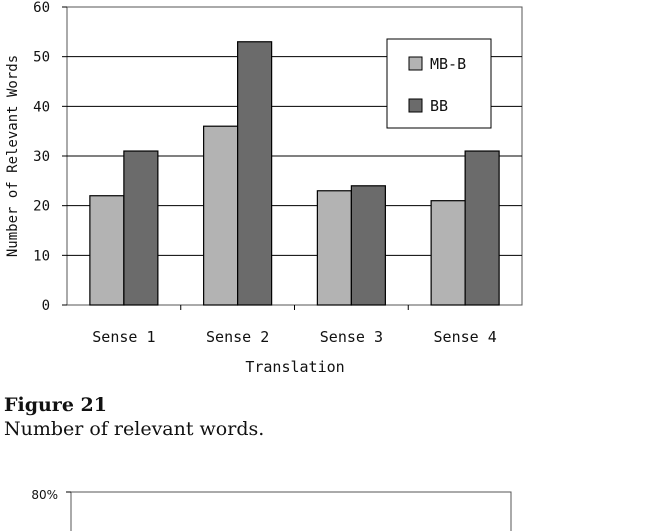 The image size is (672, 531). I want to click on y-tick-label: 40, so click(41, 107).